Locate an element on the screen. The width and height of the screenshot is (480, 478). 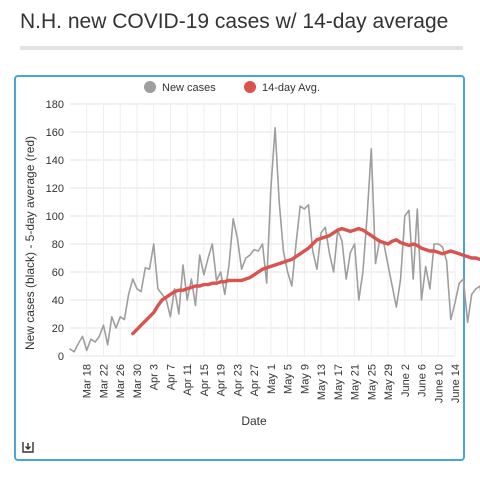
x-tick-label: Mar 26 is located at coordinates (121, 381).